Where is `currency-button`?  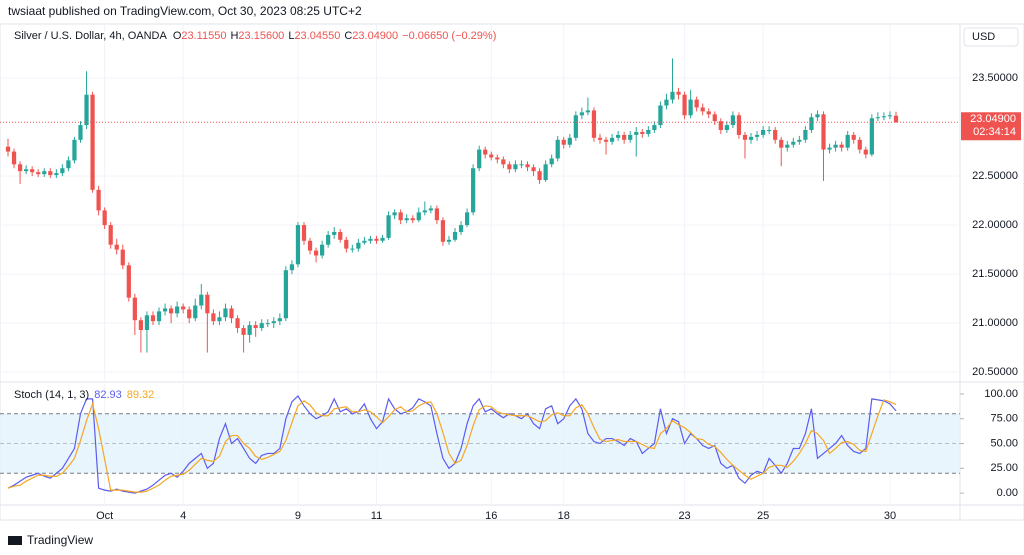
currency-button is located at coordinates (991, 37).